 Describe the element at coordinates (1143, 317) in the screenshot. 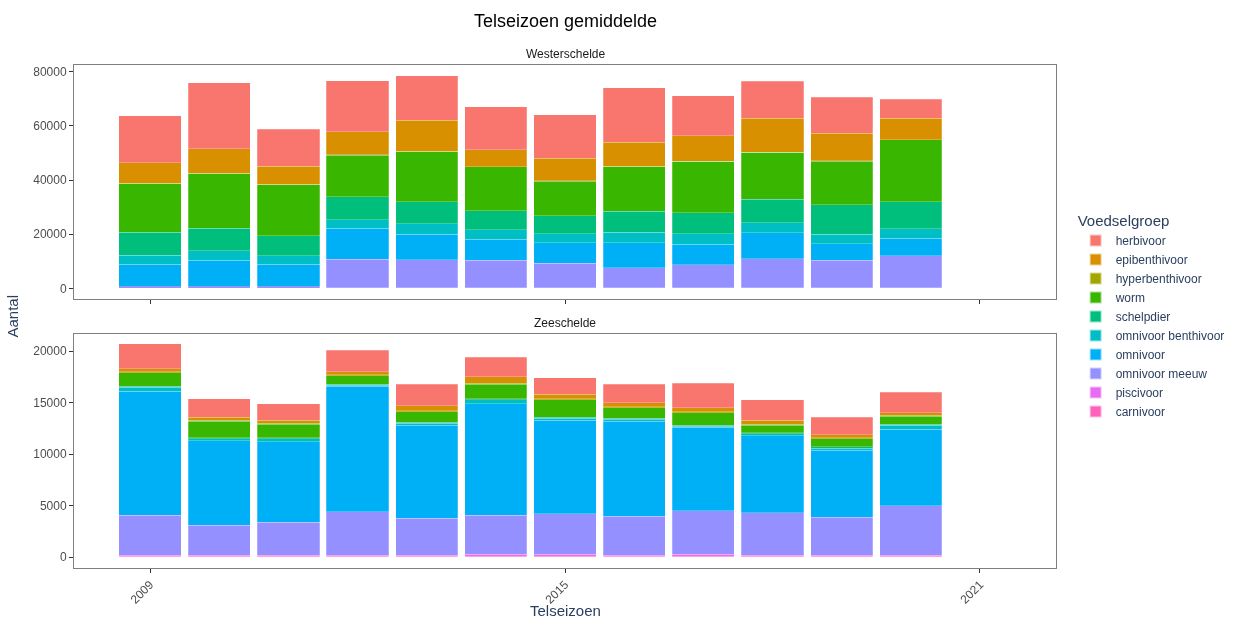

I see `legend-label: schelpdier` at that location.